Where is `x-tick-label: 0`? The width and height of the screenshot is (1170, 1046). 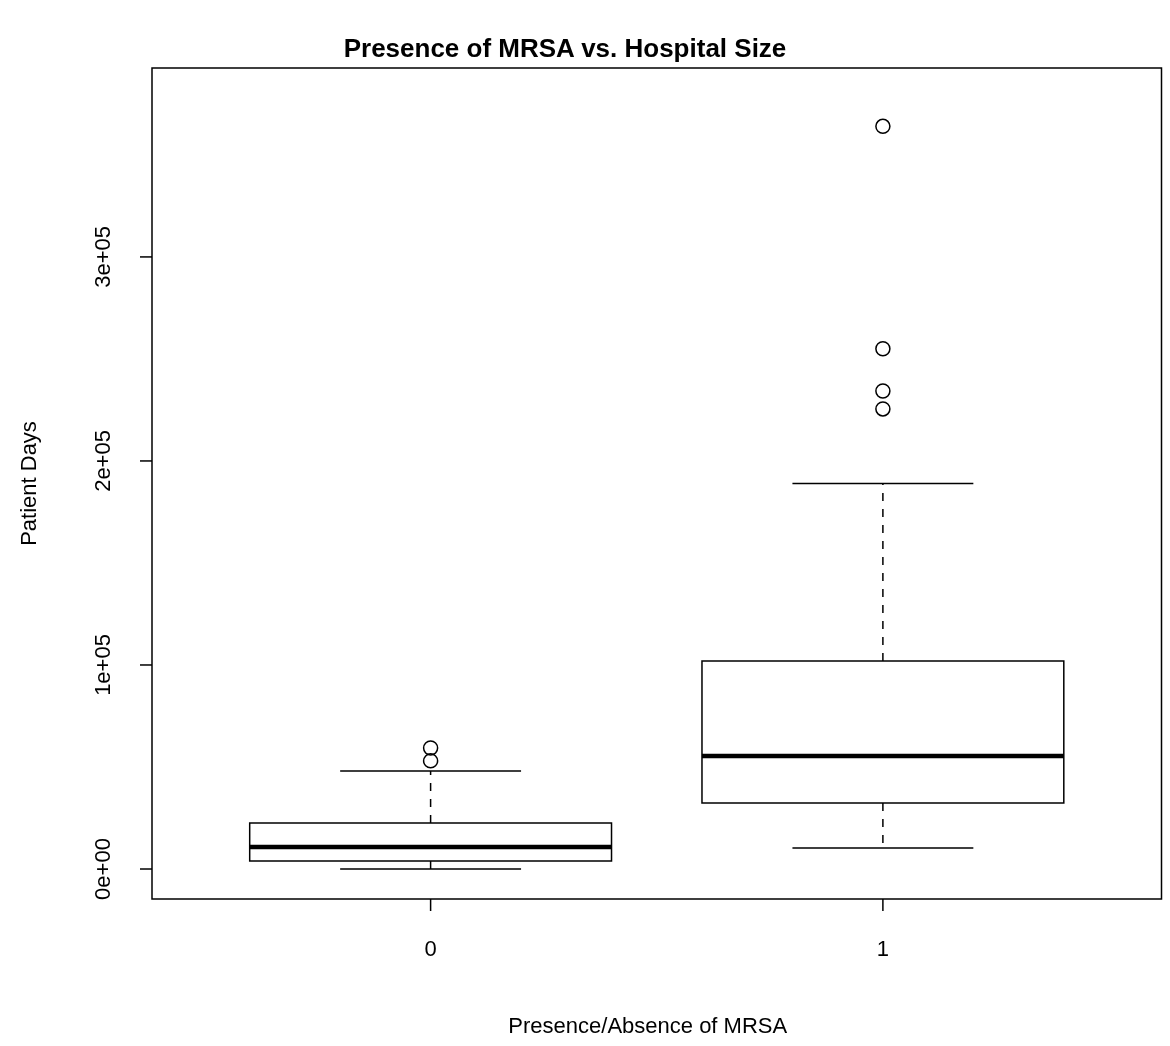
x-tick-label: 0 is located at coordinates (430, 949).